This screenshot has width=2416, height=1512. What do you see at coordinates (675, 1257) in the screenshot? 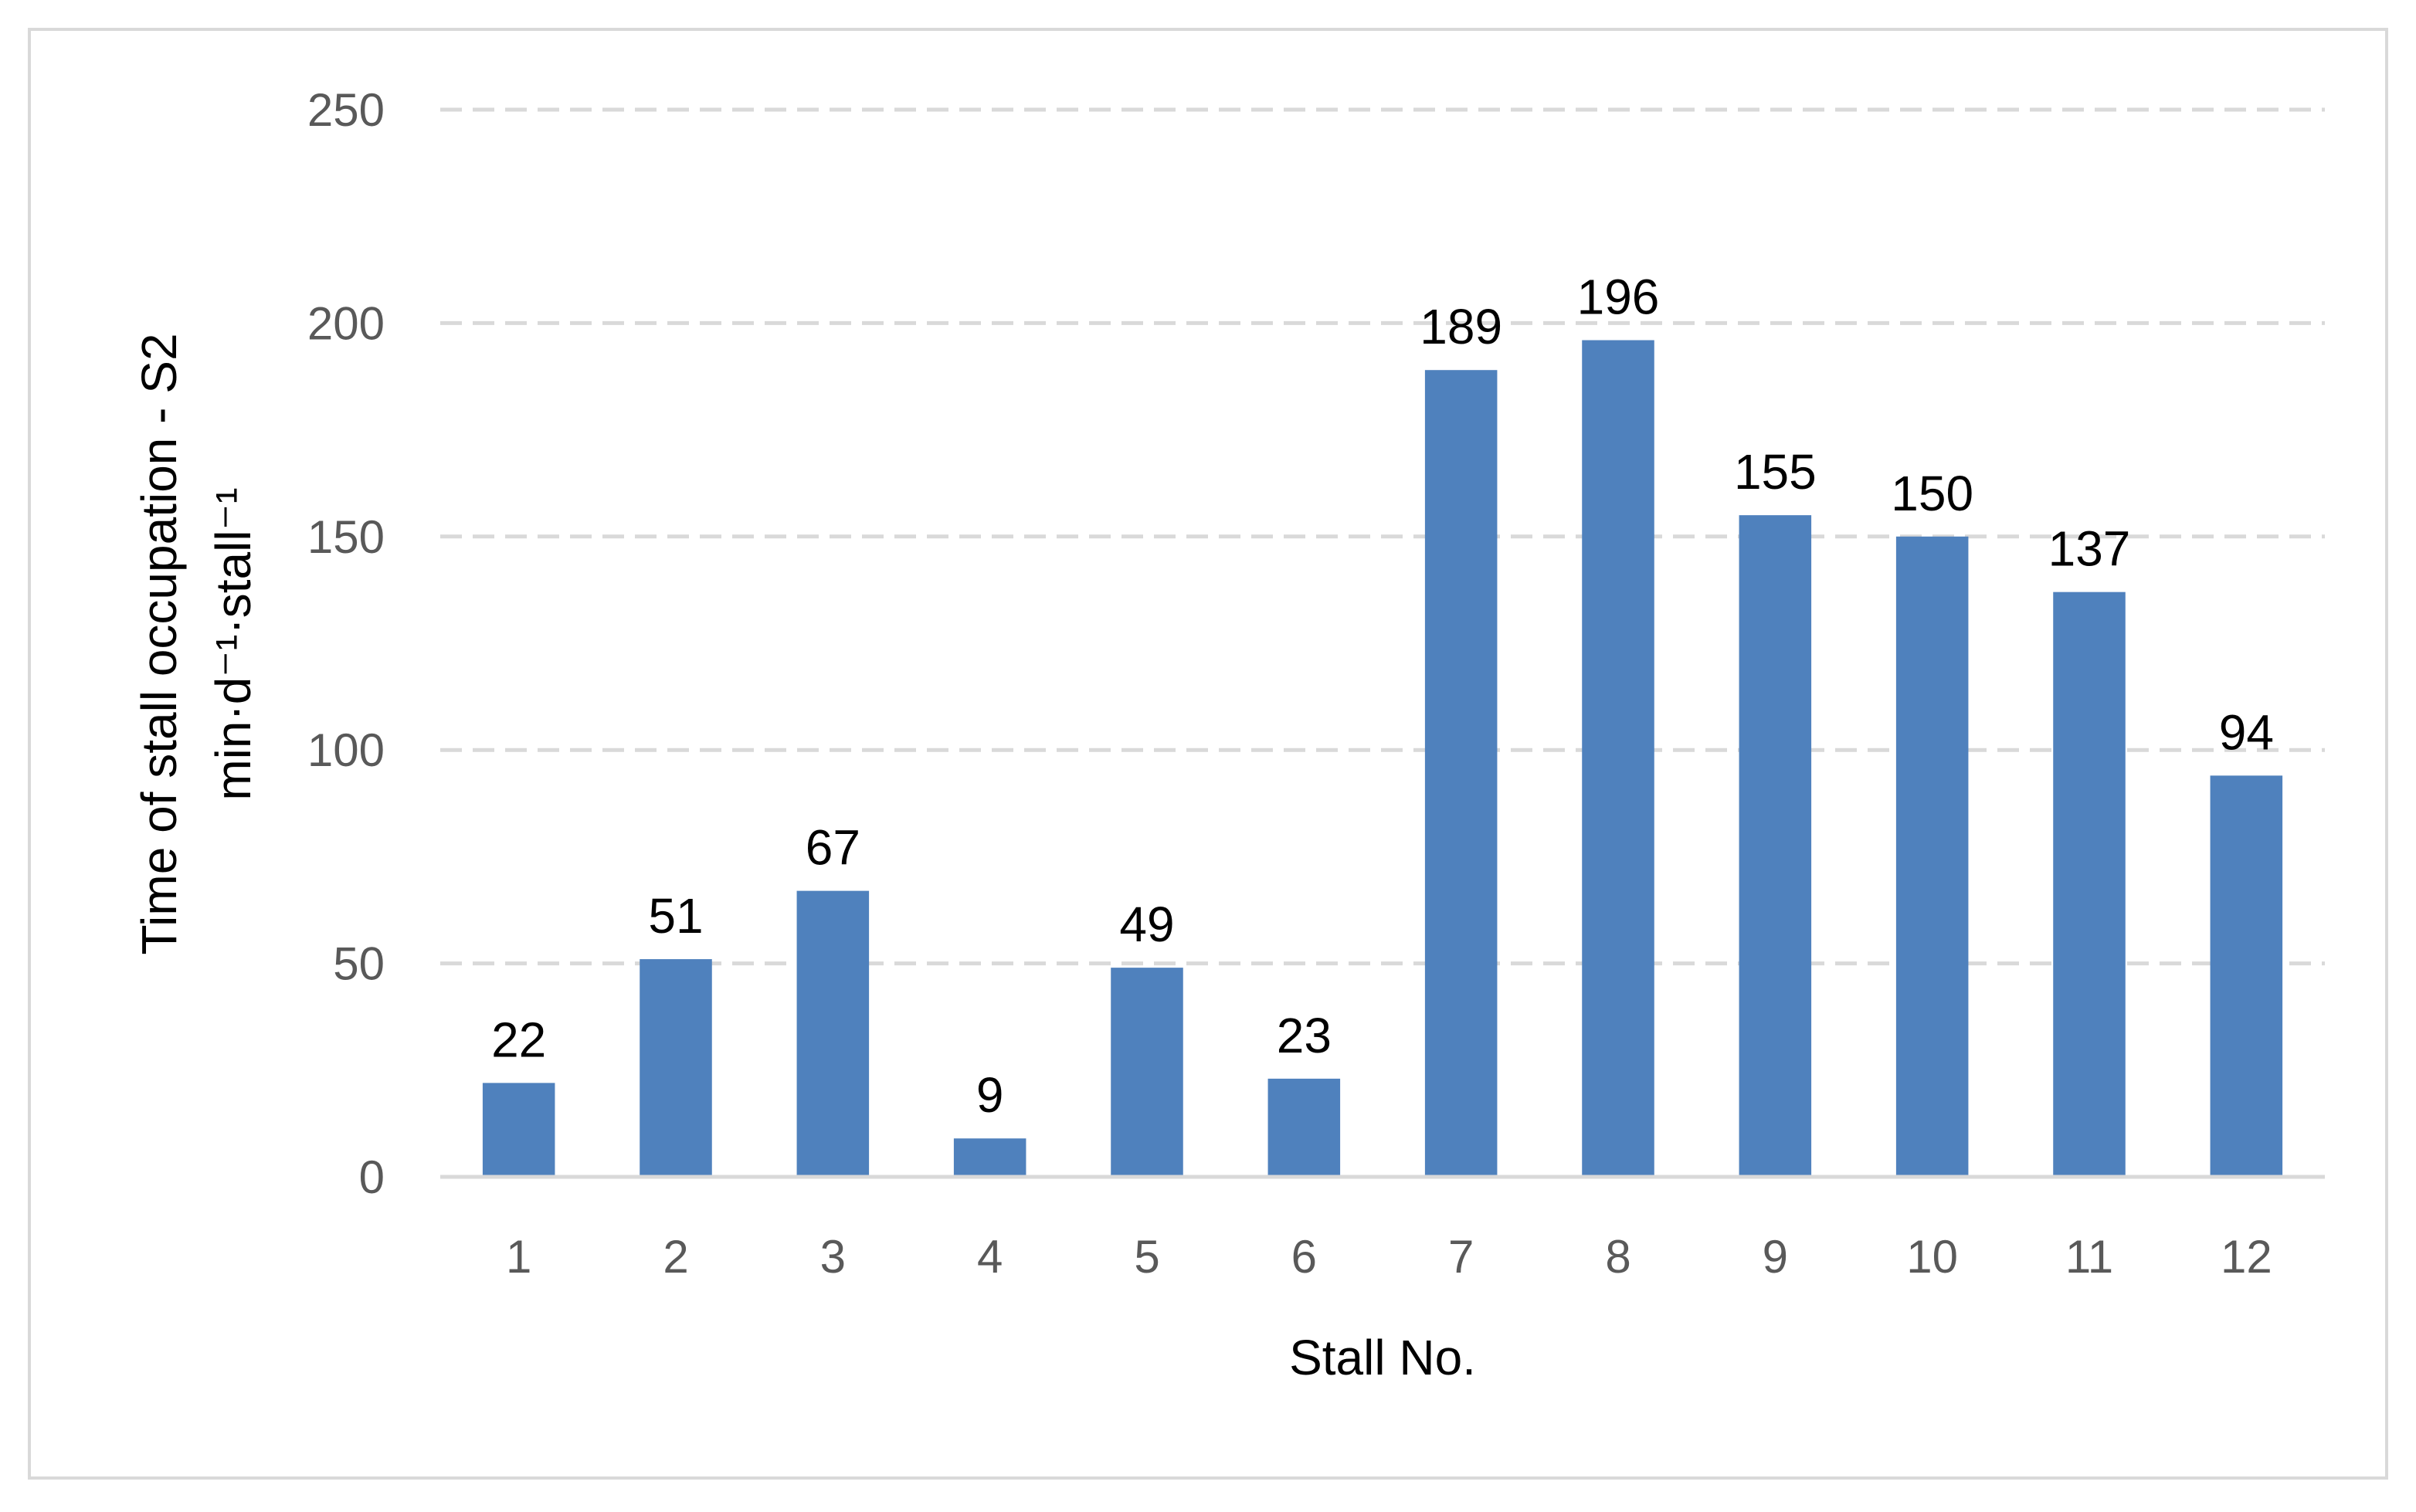
I see `x-tick-2: 2` at bounding box center [675, 1257].